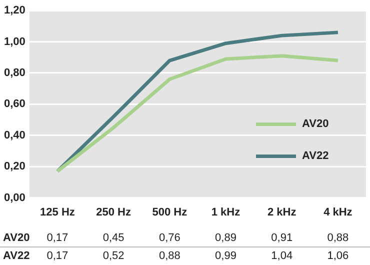  Describe the element at coordinates (338, 212) in the screenshot. I see `x-tick-label: 4 kHz` at that location.